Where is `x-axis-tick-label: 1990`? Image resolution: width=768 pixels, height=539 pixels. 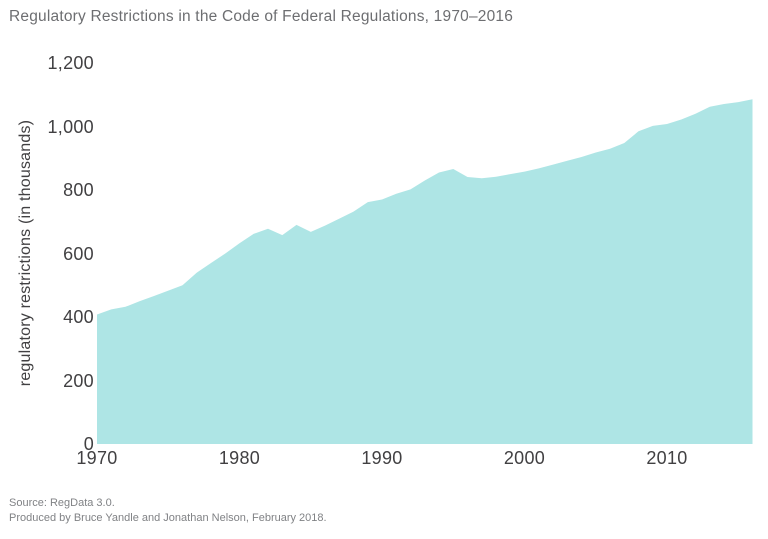 x-axis-tick-label: 1990 is located at coordinates (382, 458).